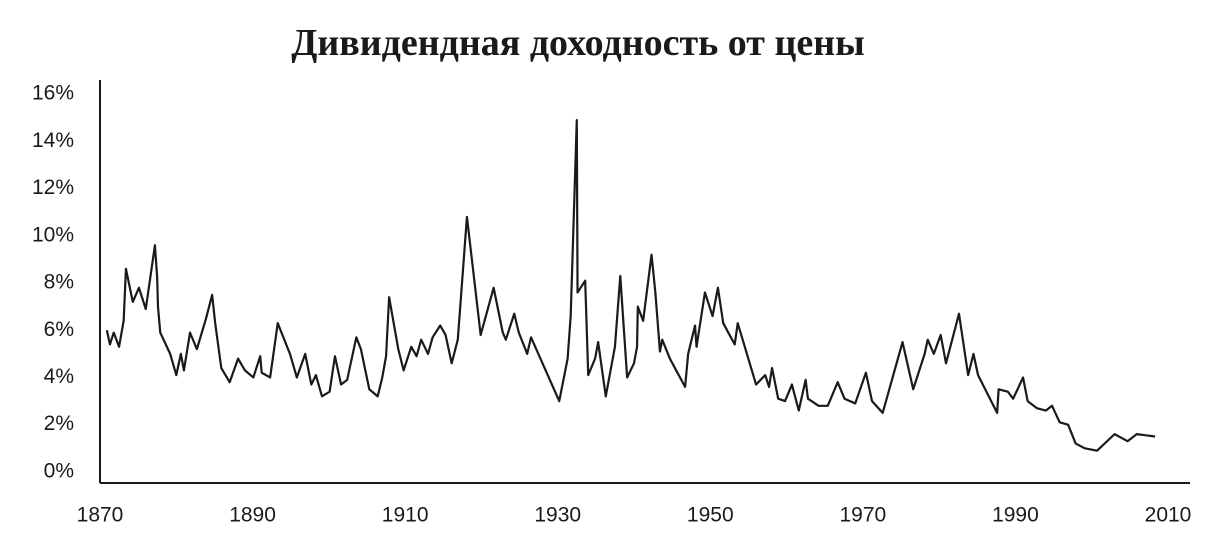 The image size is (1223, 559). Describe the element at coordinates (710, 515) in the screenshot. I see `x-tick-label: 1950` at that location.